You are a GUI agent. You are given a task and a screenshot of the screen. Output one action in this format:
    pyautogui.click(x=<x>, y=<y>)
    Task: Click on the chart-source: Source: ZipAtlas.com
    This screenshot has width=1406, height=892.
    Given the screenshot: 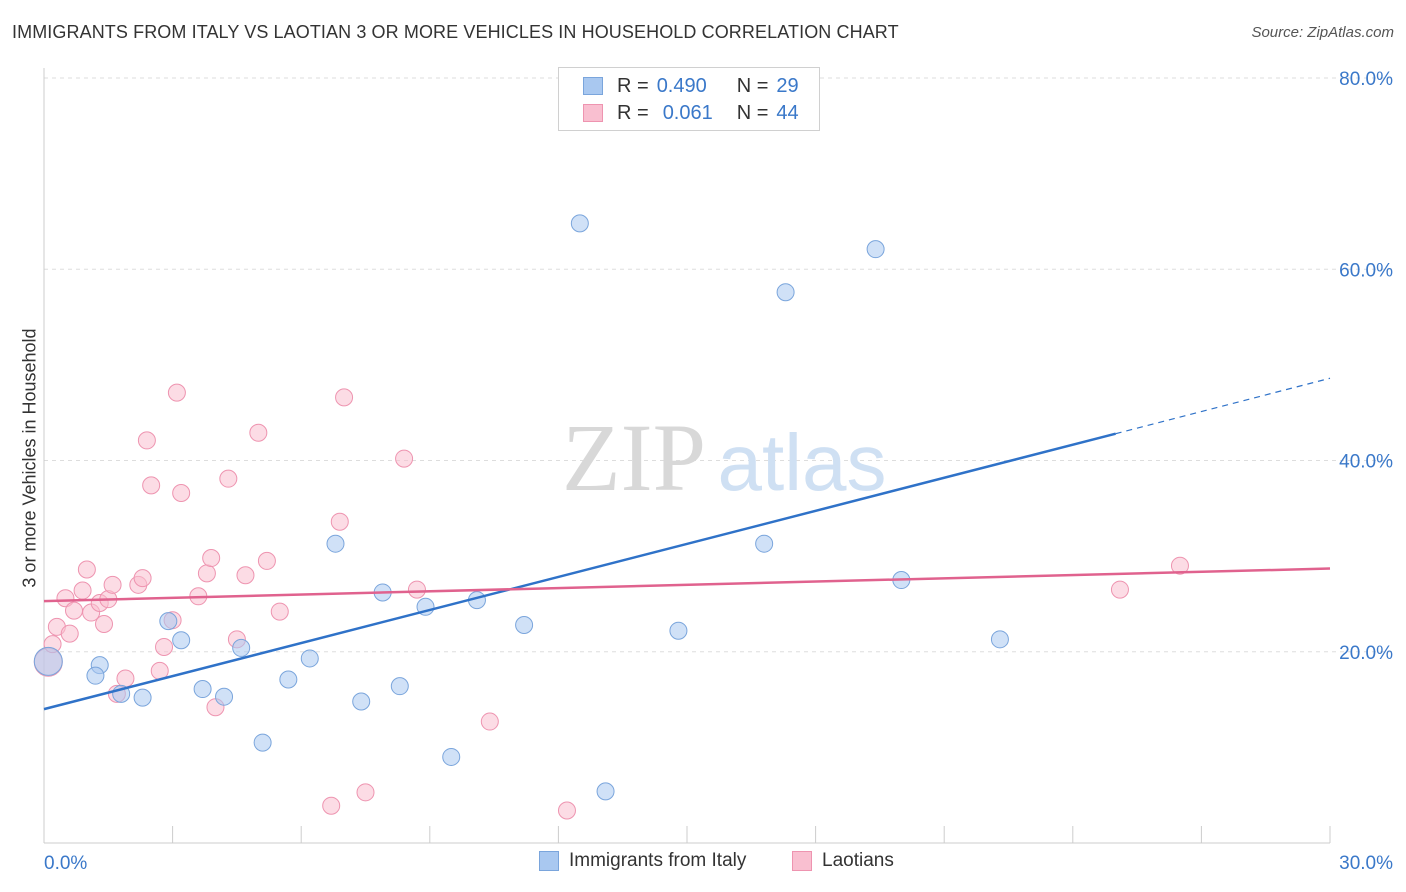 What is the action you would take?
    pyautogui.click(x=1322, y=32)
    